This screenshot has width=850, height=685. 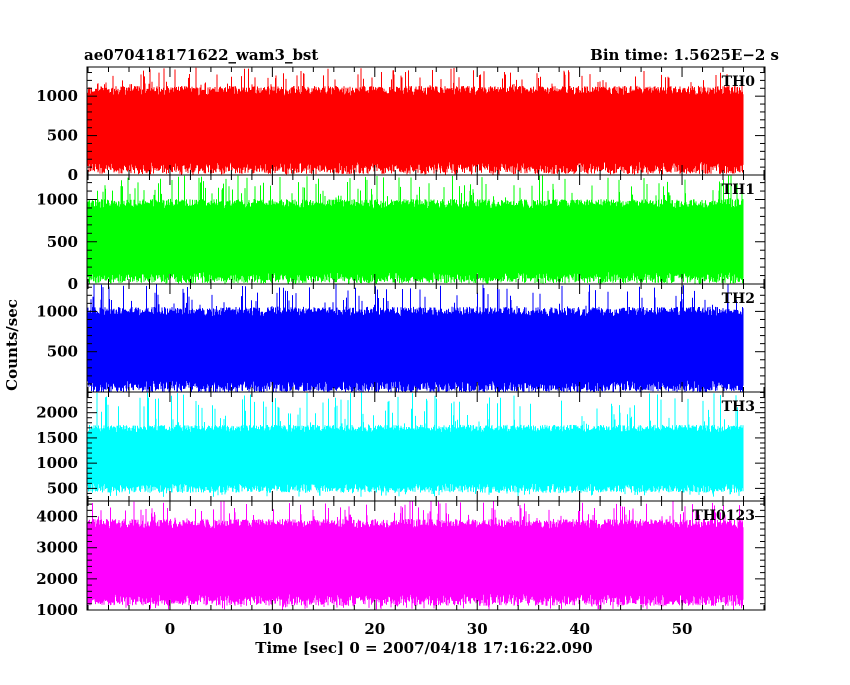 I want to click on x-axis-label: Time [sec] 0 = 2007/04/18 17:16:22.090, so click(x=423, y=648).